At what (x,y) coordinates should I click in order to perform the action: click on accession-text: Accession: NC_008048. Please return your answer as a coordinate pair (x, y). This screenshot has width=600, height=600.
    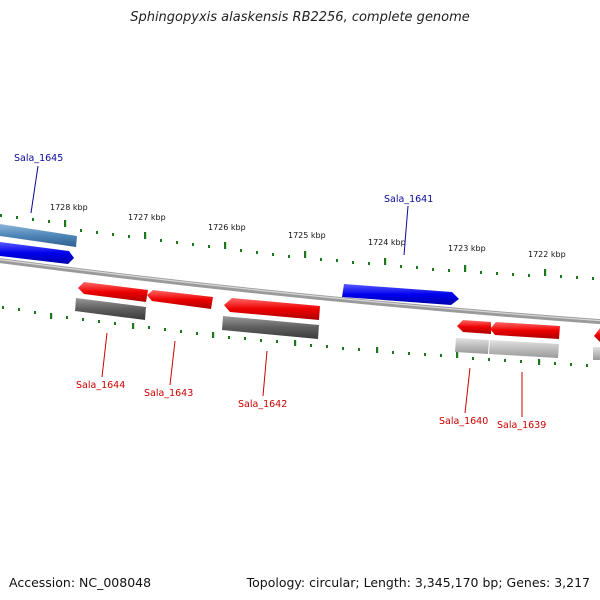
    Looking at the image, I should click on (80, 582).